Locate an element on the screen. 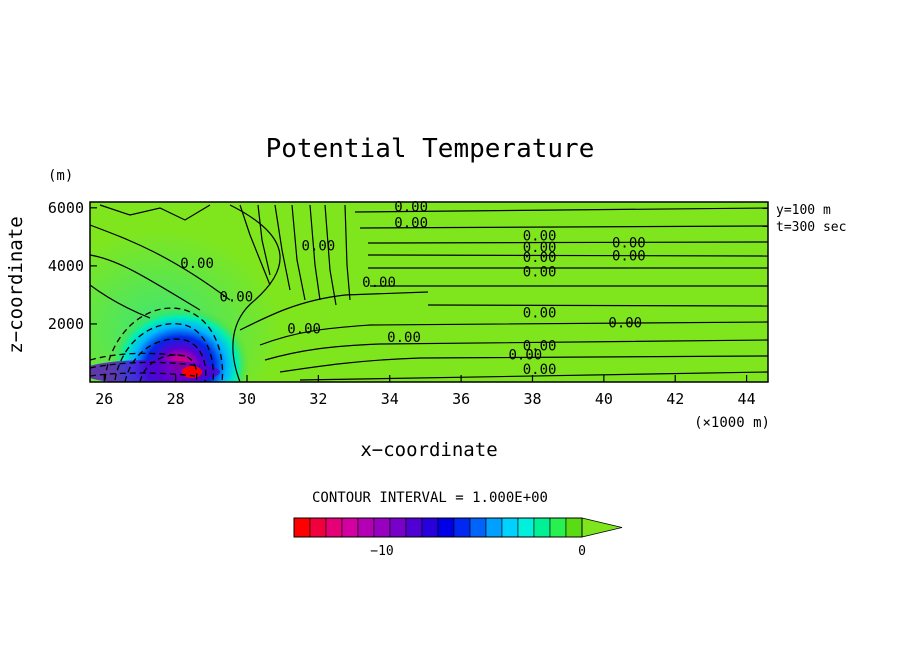 The image size is (904, 654). annotation-t: t=300 sec is located at coordinates (811, 227).